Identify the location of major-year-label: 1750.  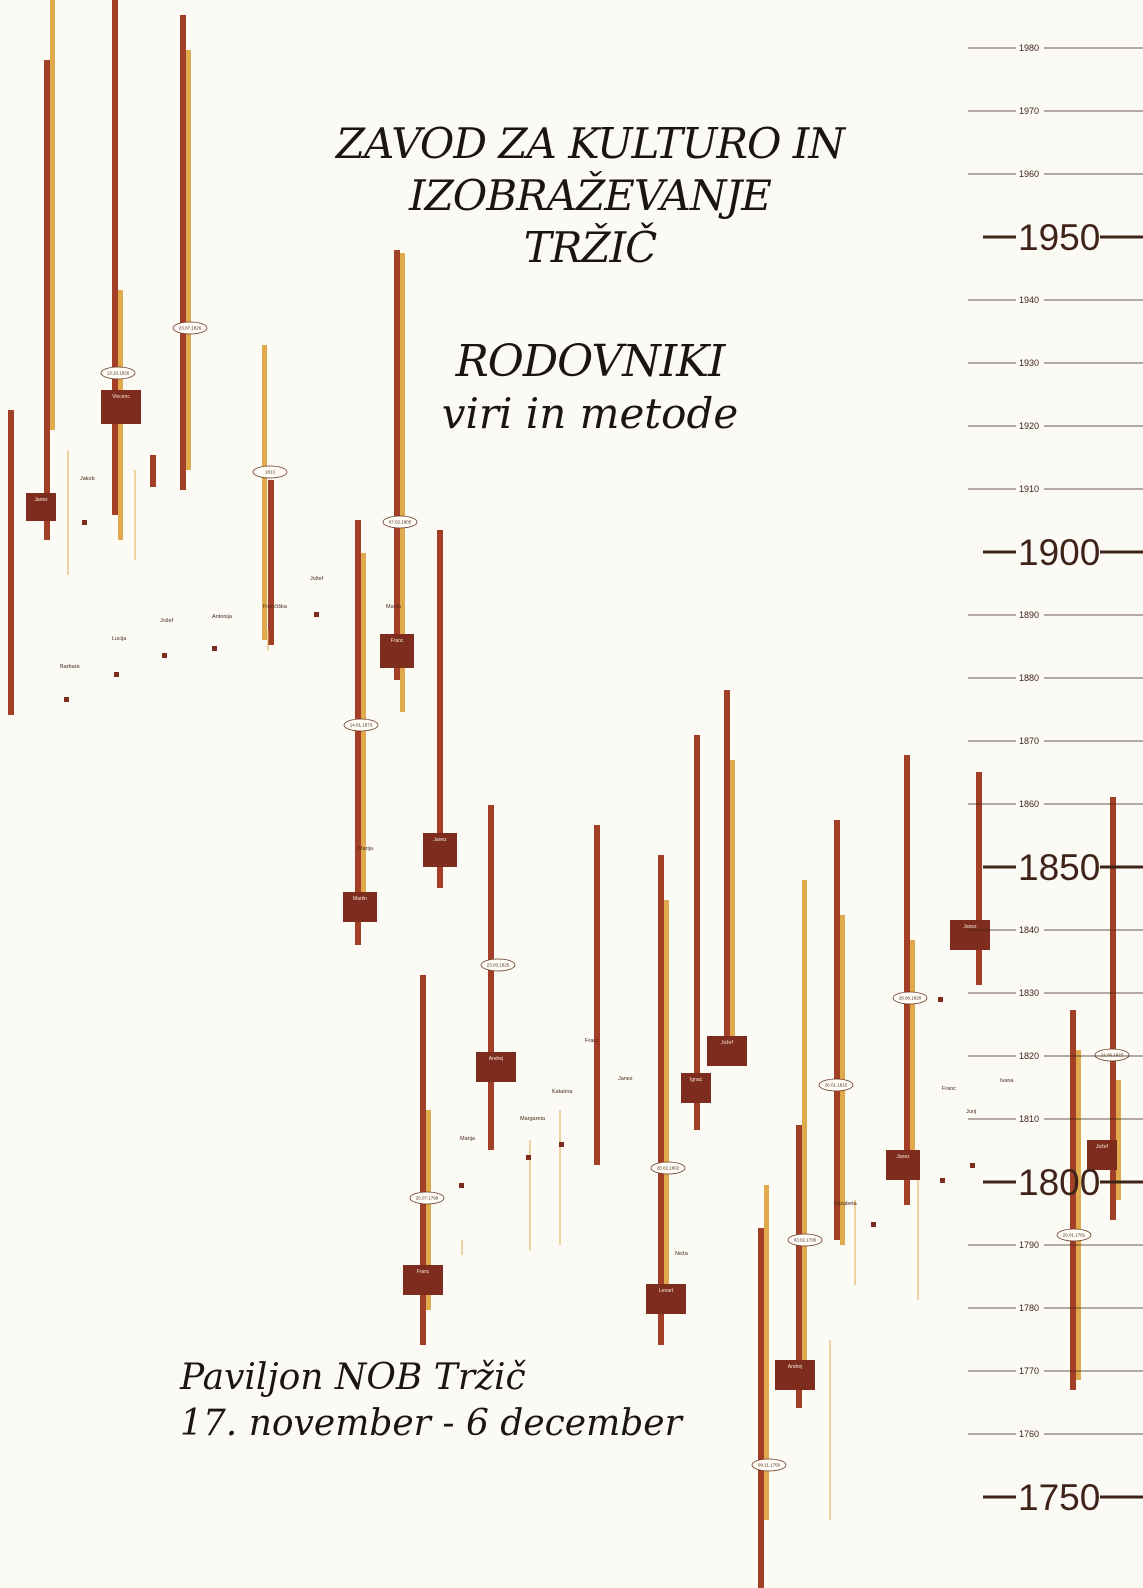
(1059, 1497).